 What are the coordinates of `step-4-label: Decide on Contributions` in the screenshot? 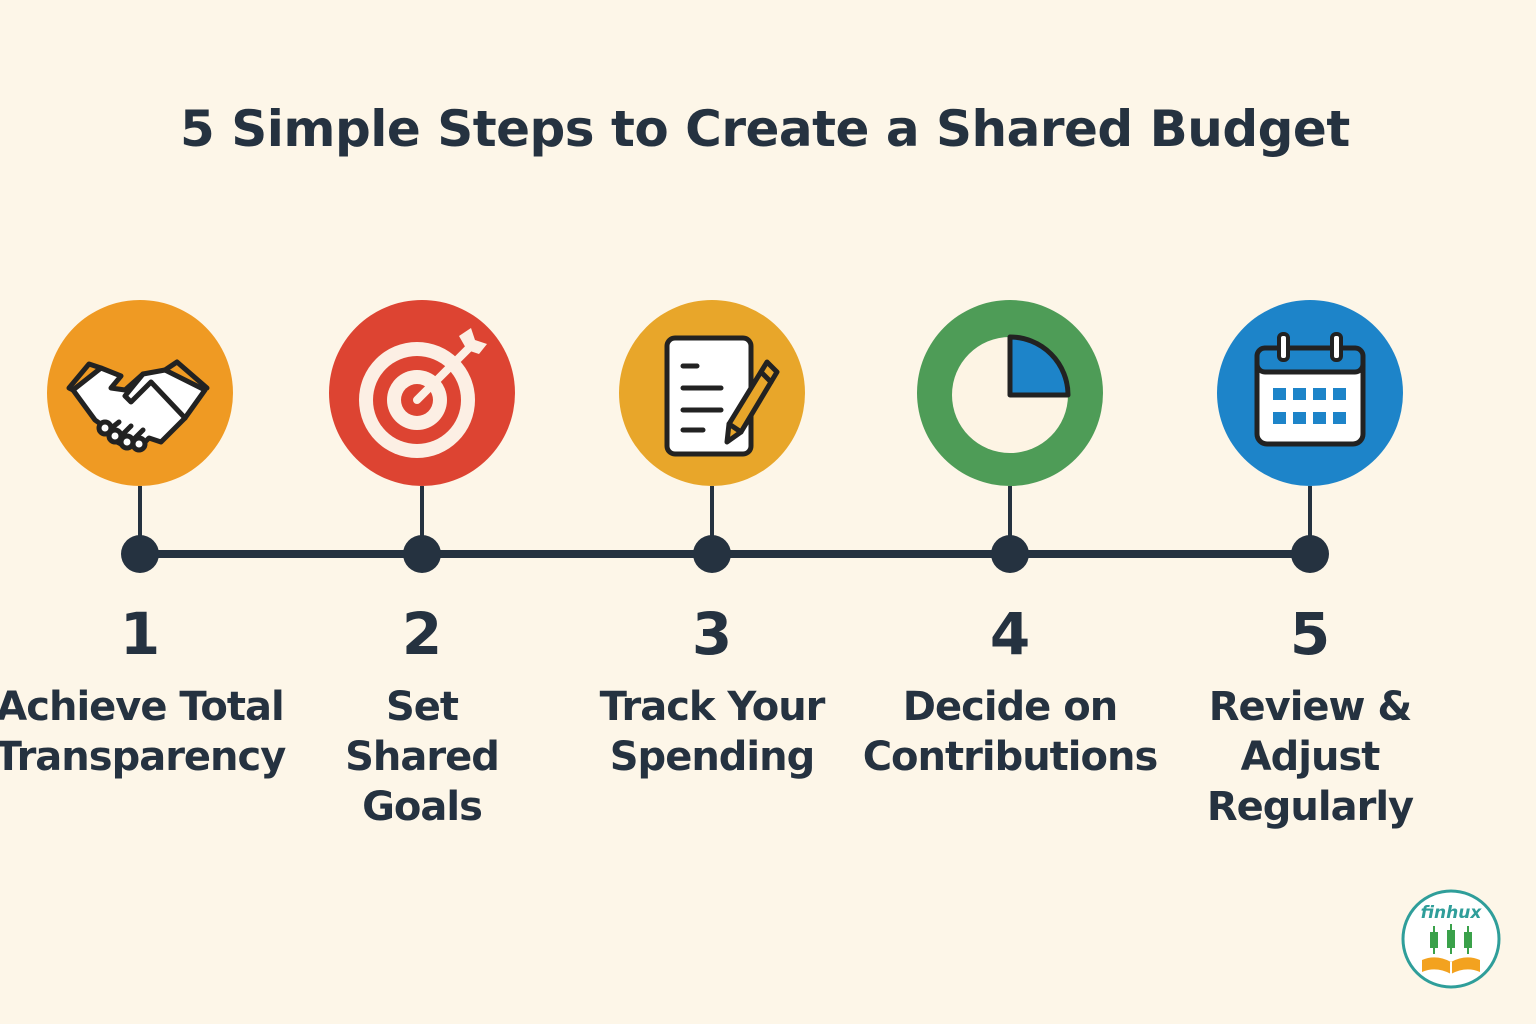 It's located at (1010, 732).